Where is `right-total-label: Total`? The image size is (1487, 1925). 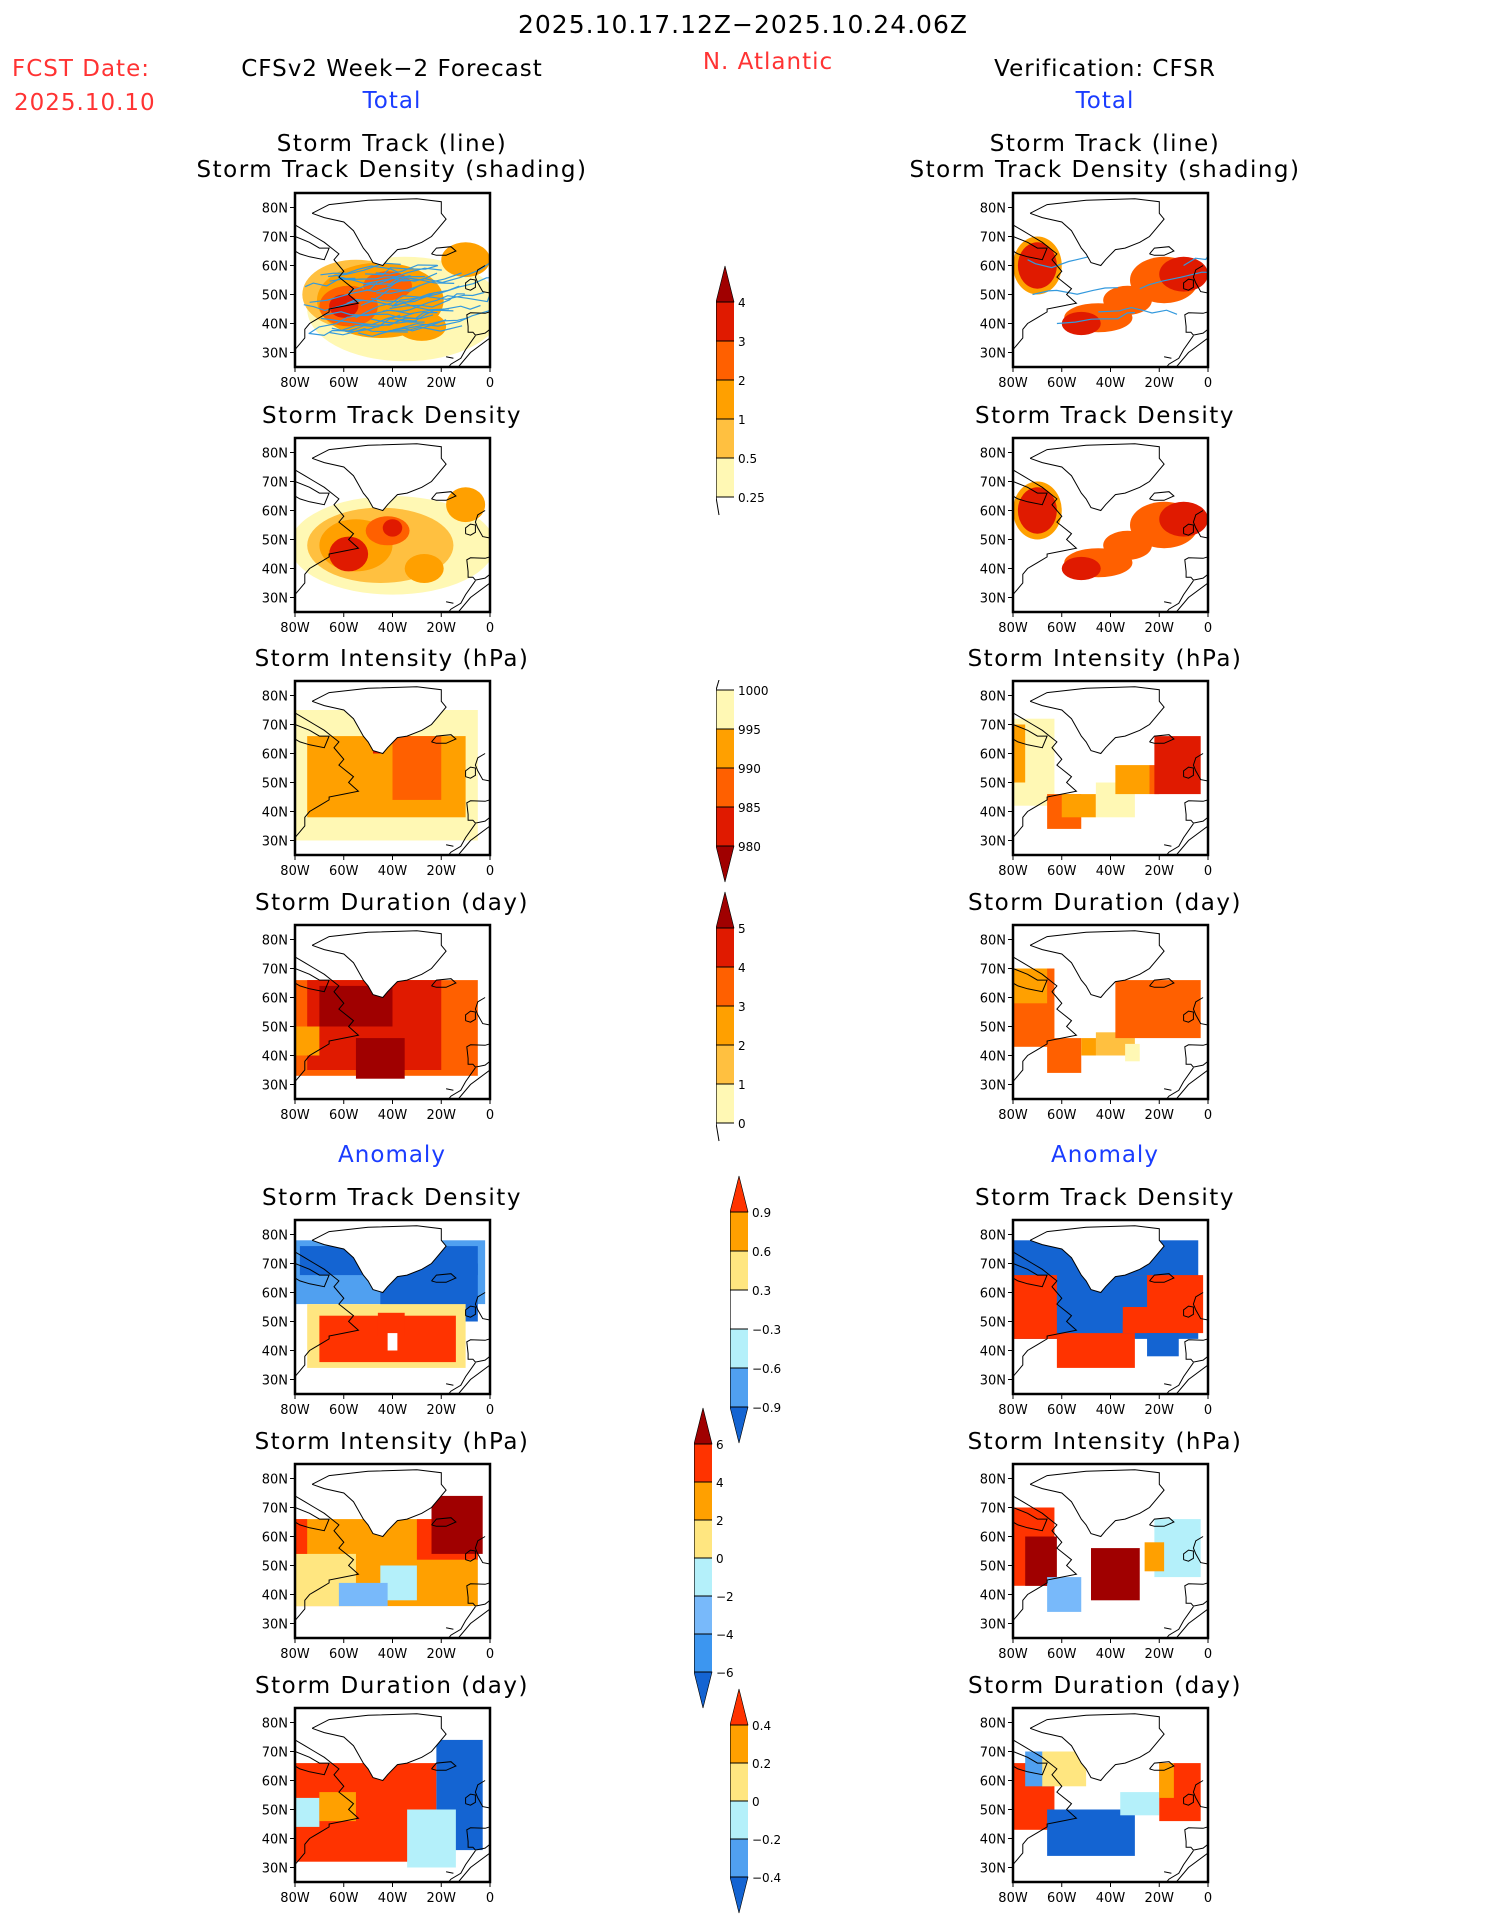 right-total-label: Total is located at coordinates (1105, 101).